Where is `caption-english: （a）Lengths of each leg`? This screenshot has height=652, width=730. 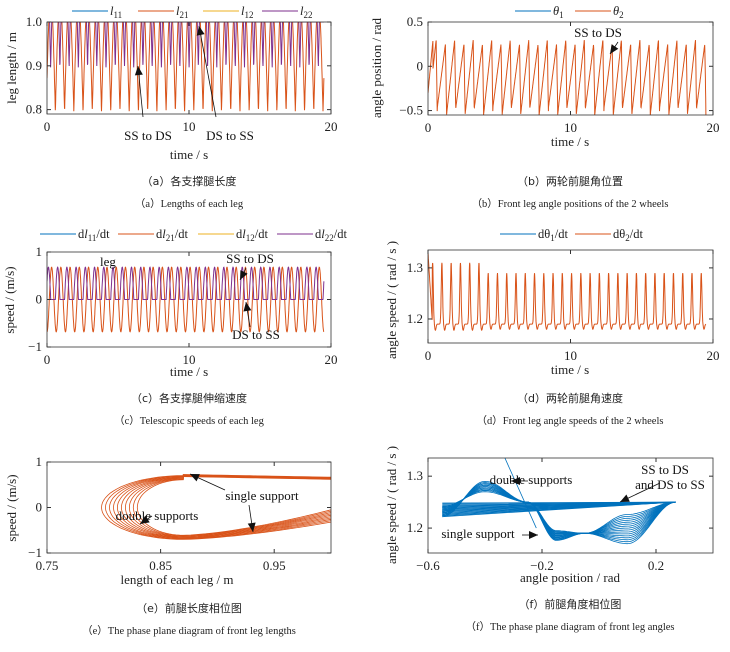
caption-english: （a）Lengths of each leg is located at coordinates (189, 204).